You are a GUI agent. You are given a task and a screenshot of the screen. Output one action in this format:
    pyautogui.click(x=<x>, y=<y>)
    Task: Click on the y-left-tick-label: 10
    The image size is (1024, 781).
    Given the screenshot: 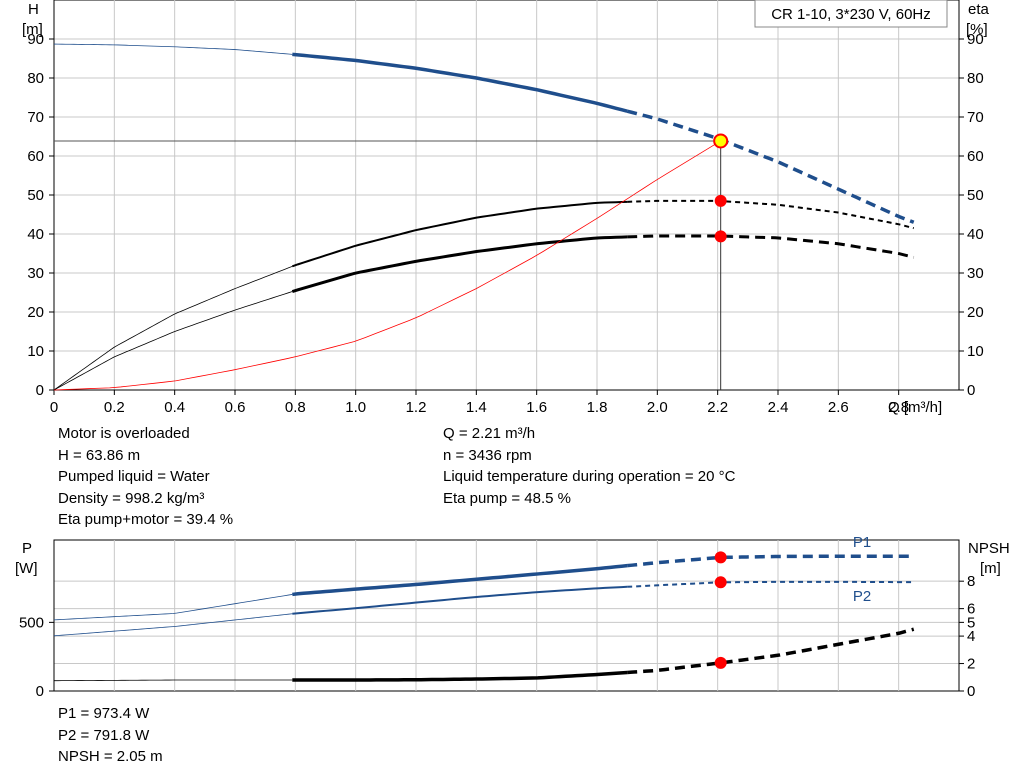 What is the action you would take?
    pyautogui.click(x=35, y=351)
    